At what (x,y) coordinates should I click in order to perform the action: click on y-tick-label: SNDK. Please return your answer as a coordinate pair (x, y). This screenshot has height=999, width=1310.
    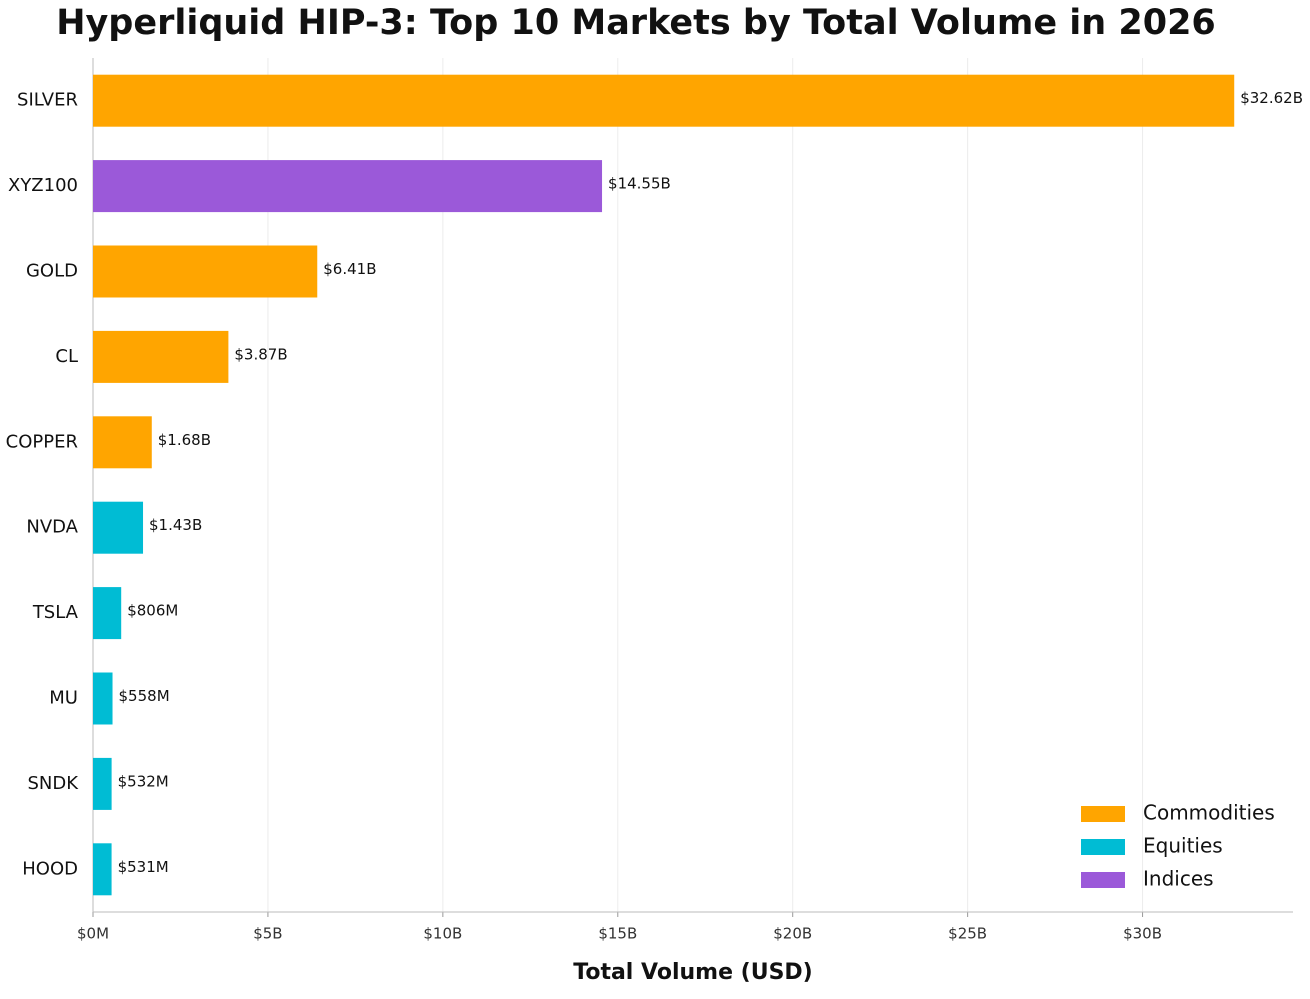
    Looking at the image, I should click on (53, 783).